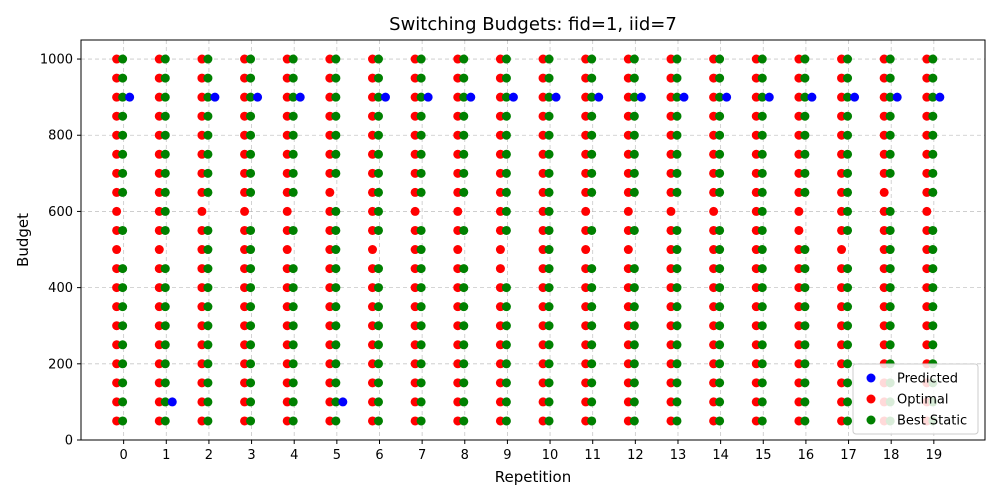 The width and height of the screenshot is (1000, 500). I want to click on x-tick-label: 10, so click(550, 455).